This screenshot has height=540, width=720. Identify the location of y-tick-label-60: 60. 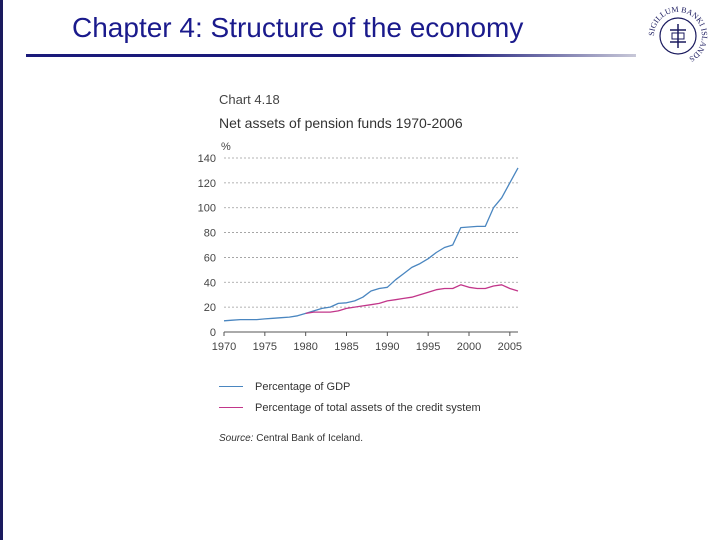
(210, 258).